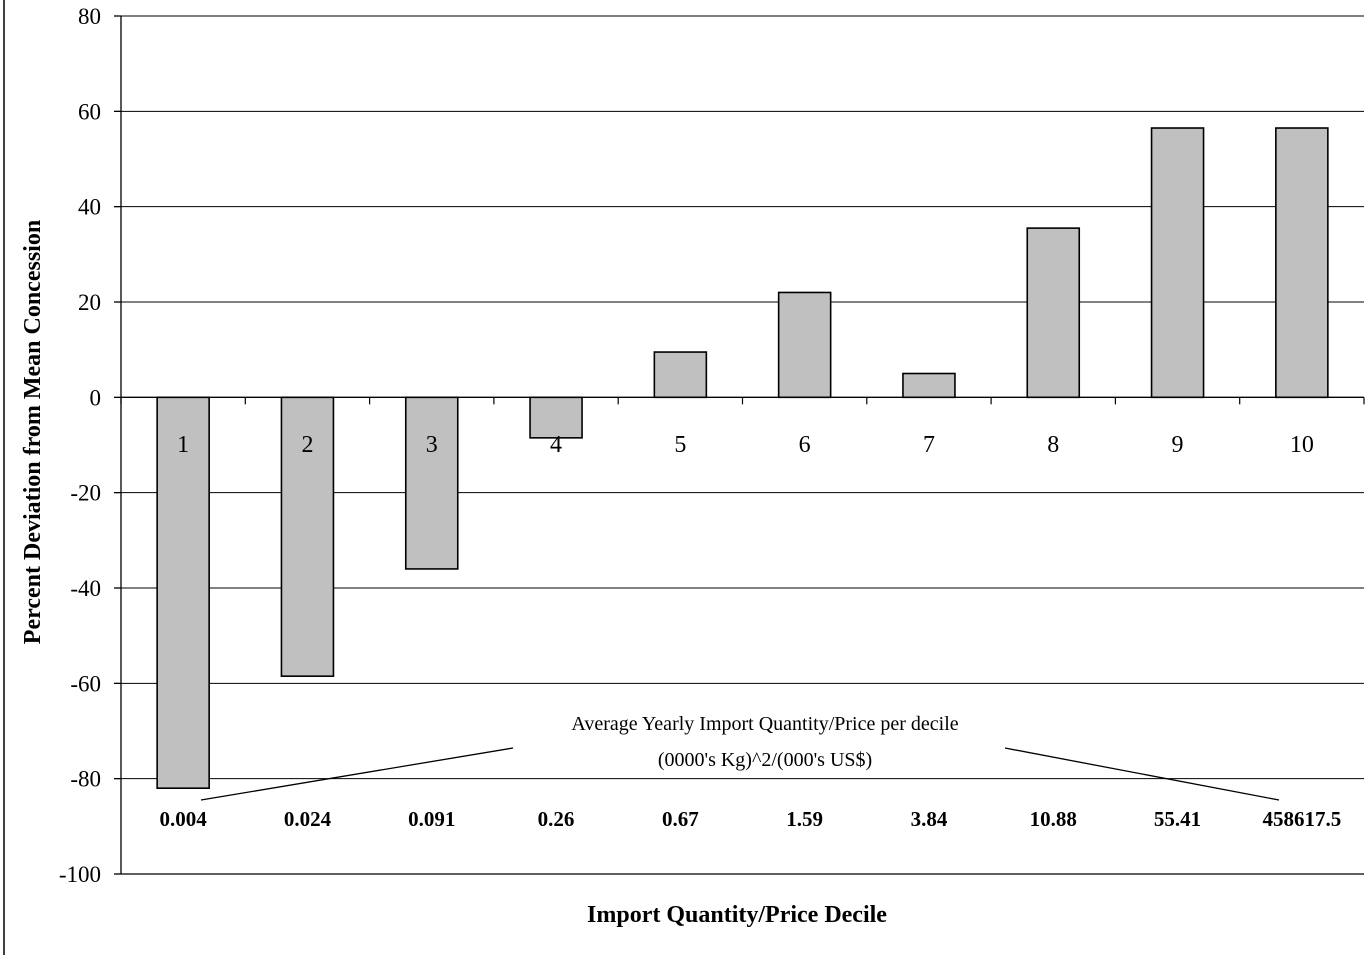 The width and height of the screenshot is (1372, 960). I want to click on category-labels: 1 2 3 4 5 6 7 8 9 10, so click(745, 445).